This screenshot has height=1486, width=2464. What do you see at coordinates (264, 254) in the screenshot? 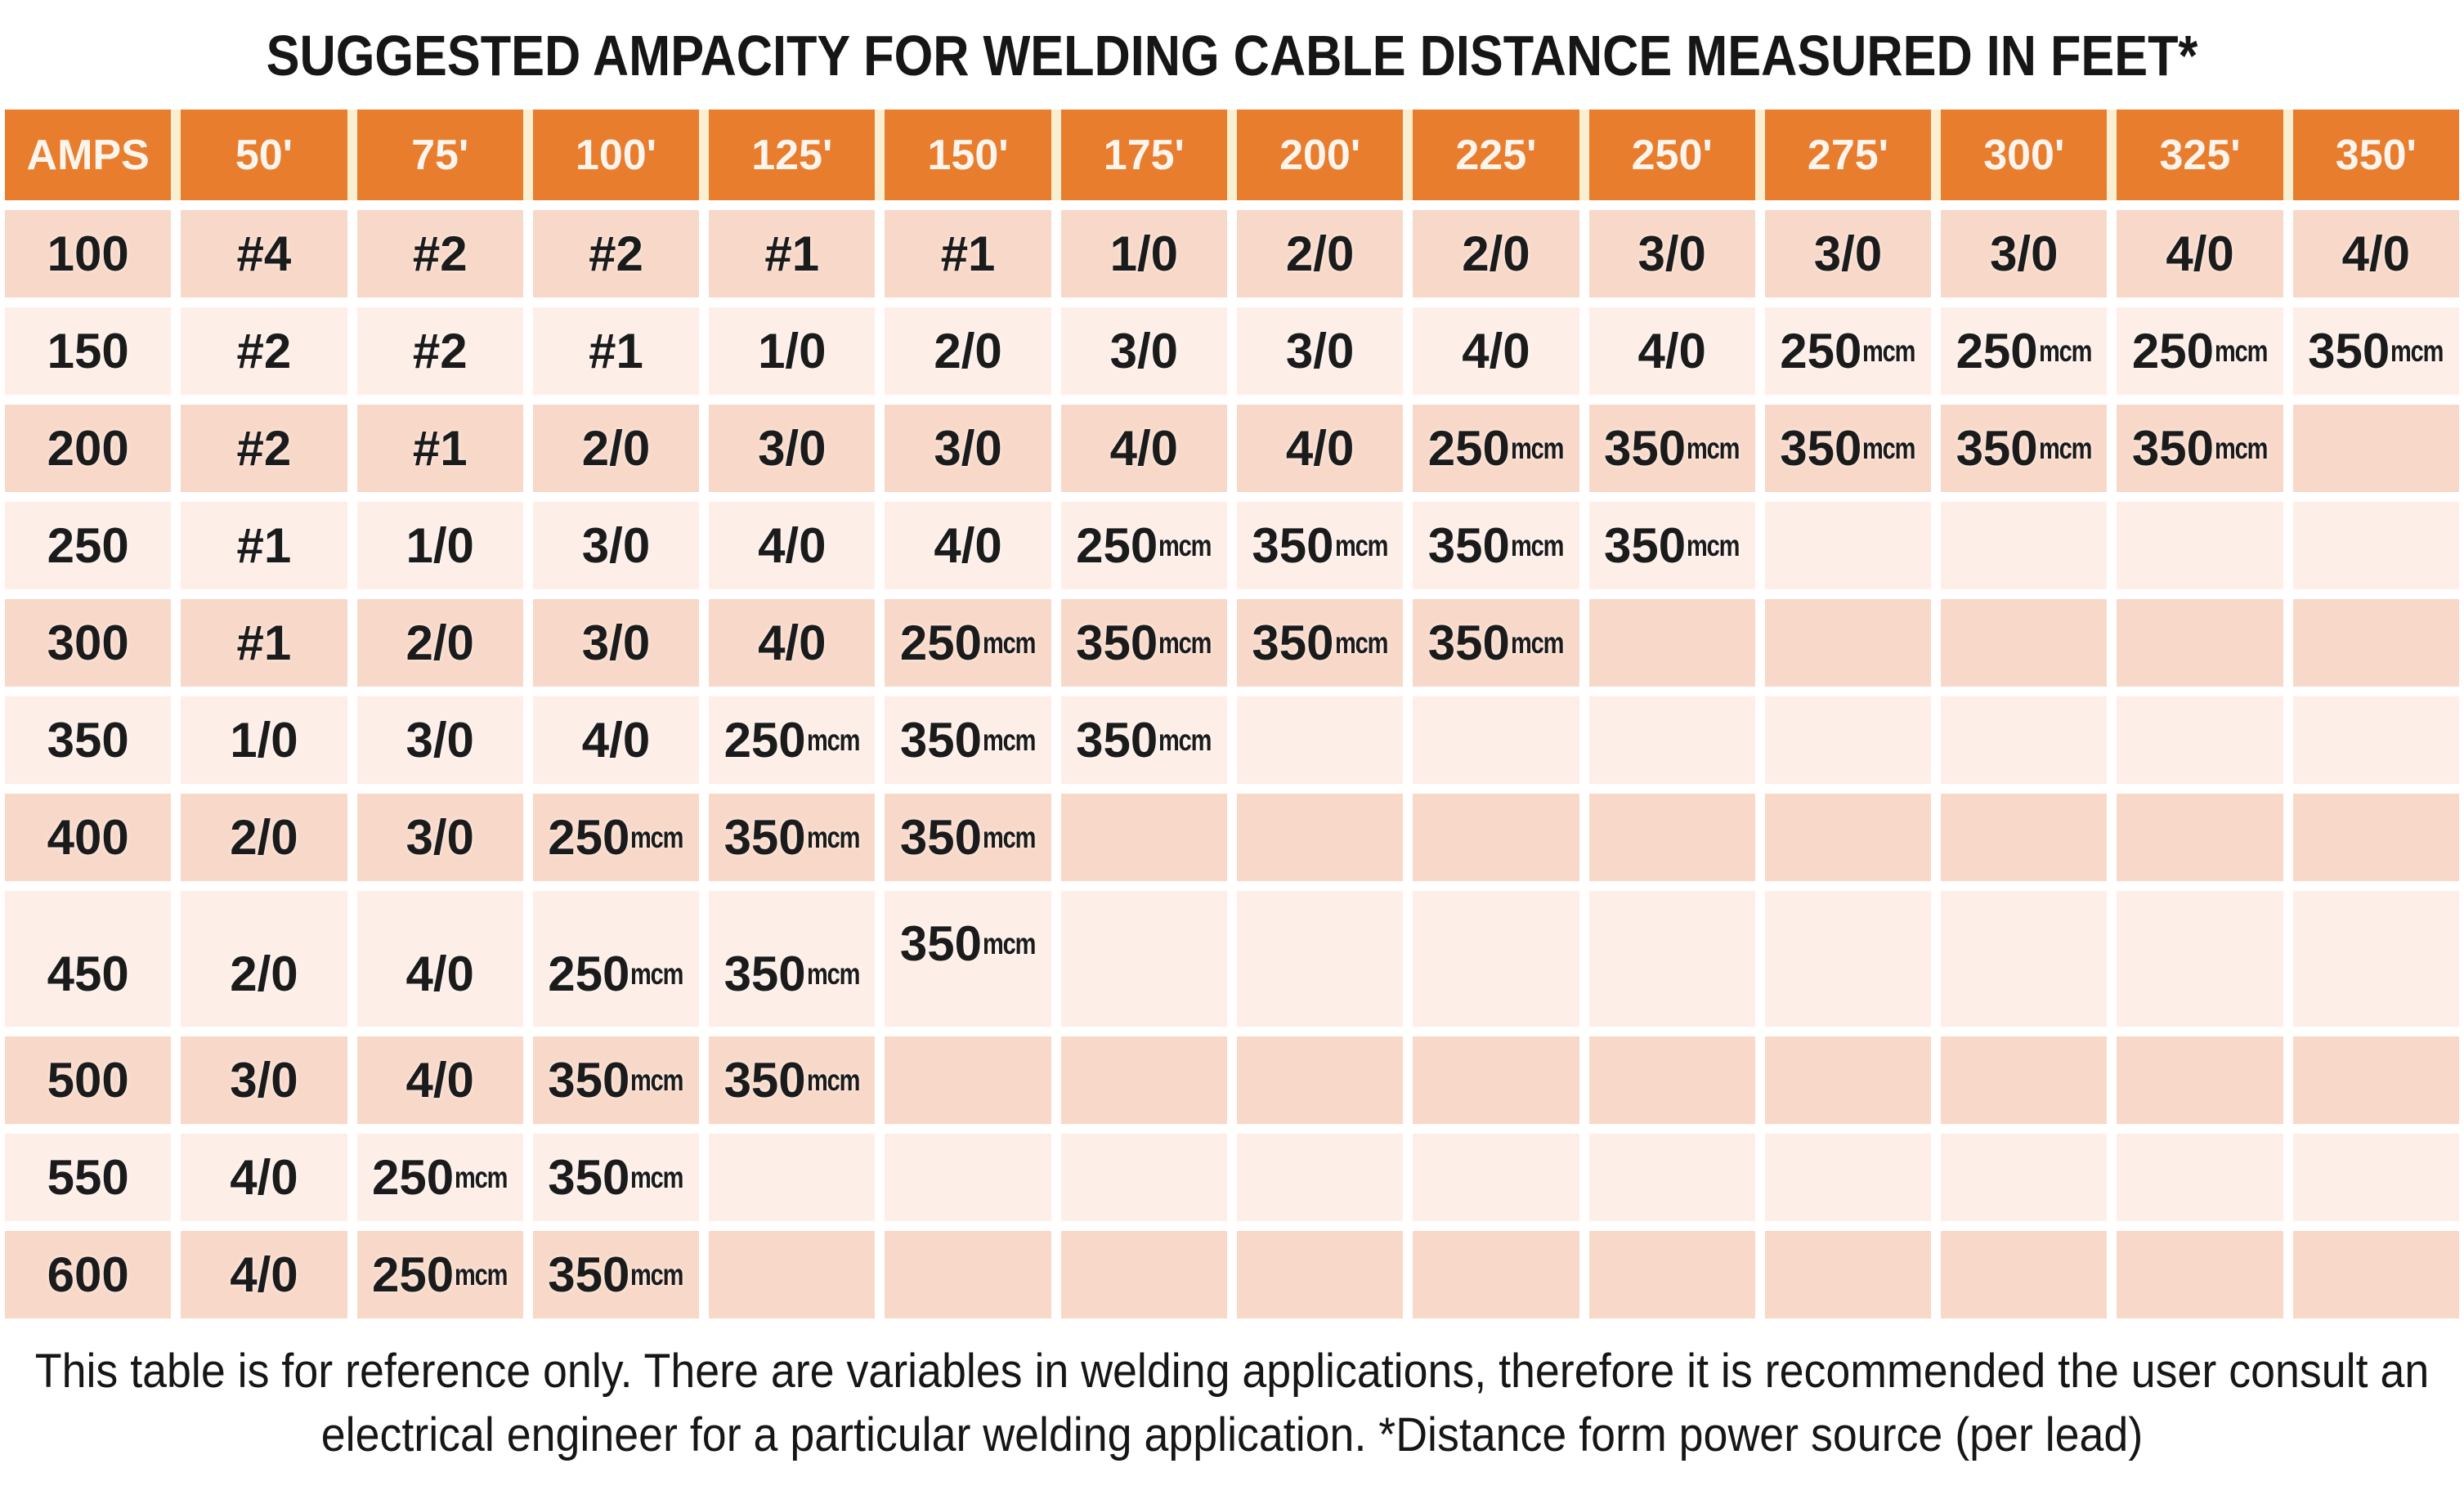
I see `cell-100-50ft: #4` at bounding box center [264, 254].